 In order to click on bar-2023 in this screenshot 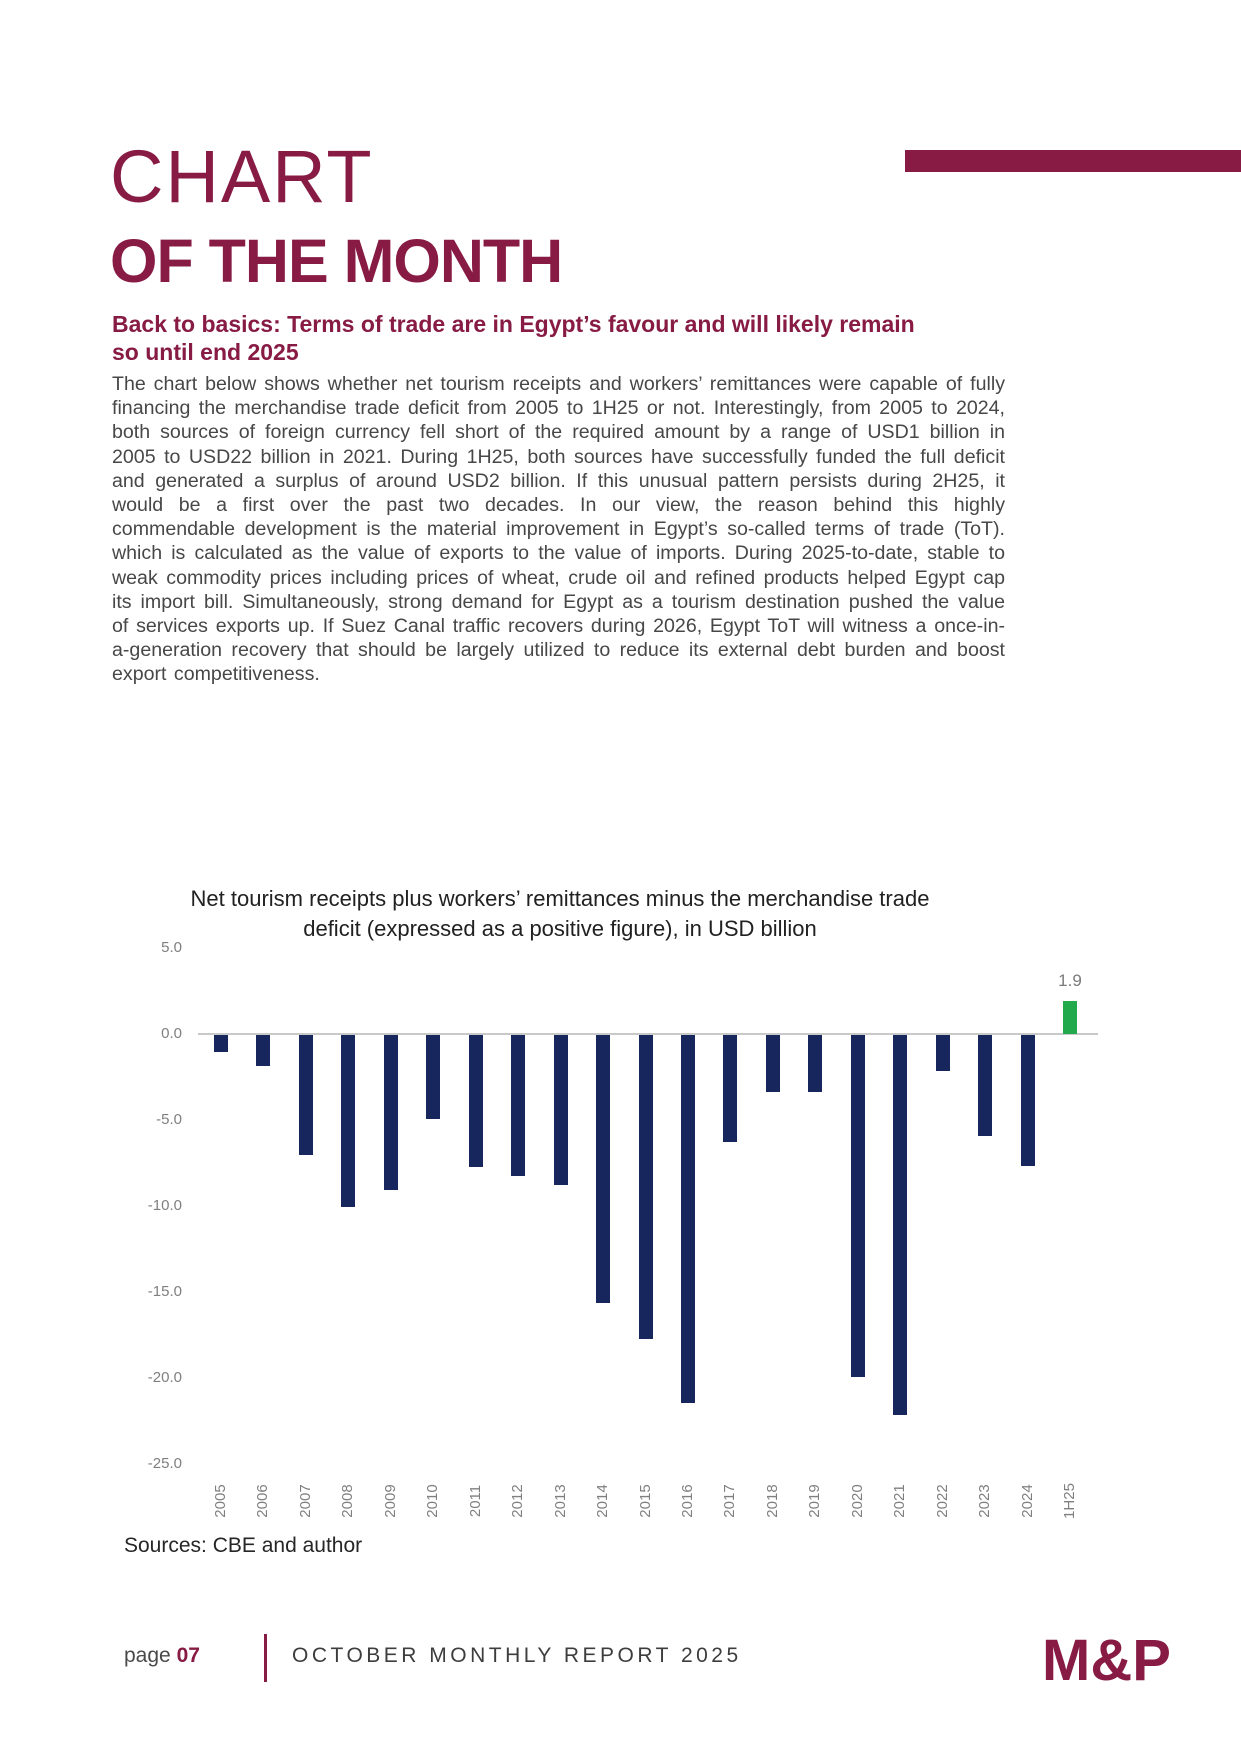, I will do `click(985, 1086)`.